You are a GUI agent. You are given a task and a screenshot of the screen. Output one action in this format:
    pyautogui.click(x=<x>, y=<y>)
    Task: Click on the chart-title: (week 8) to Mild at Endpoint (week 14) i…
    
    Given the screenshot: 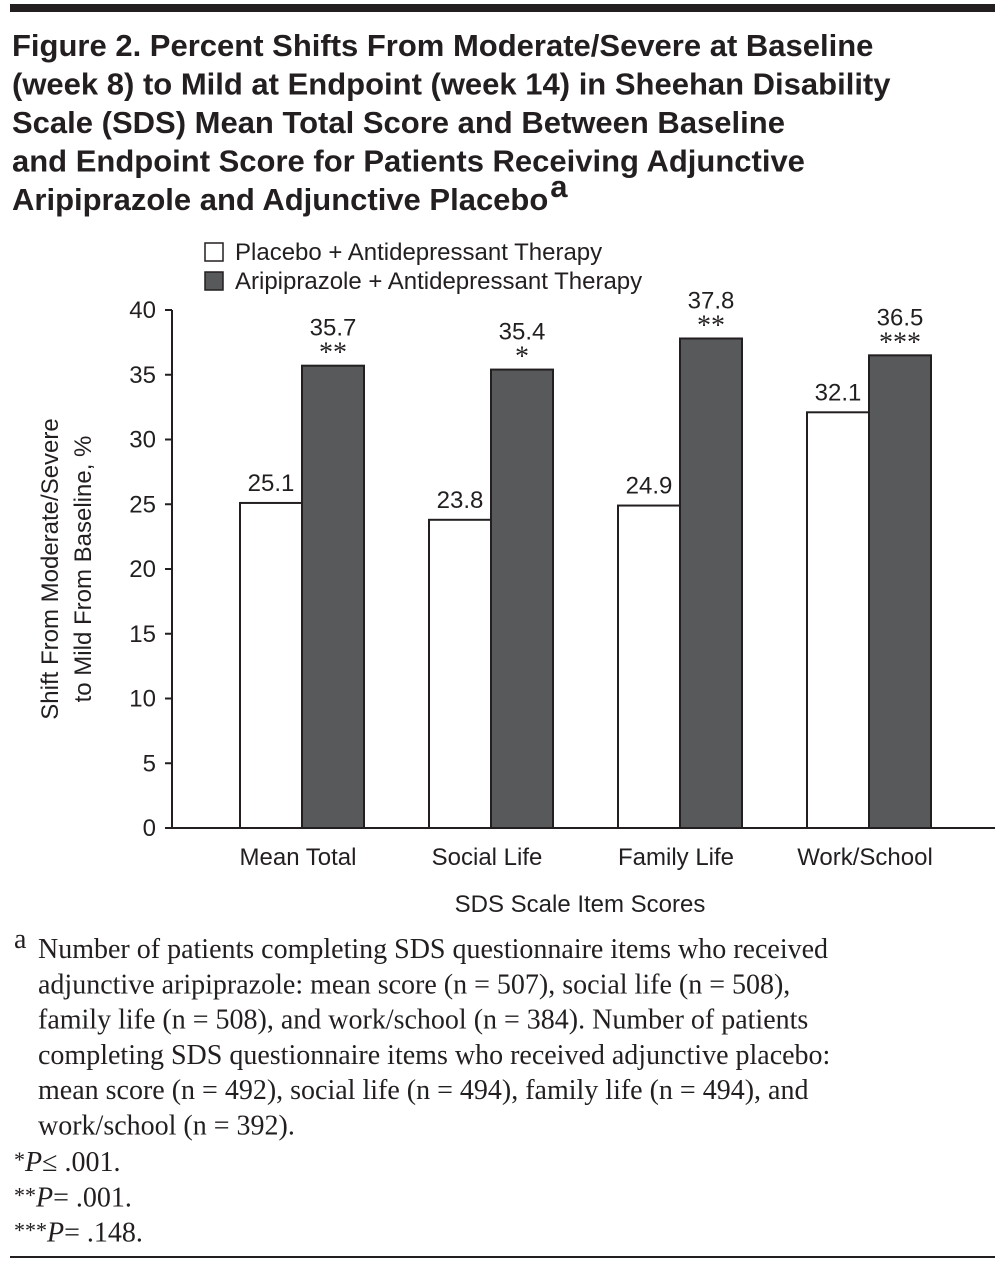 What is the action you would take?
    pyautogui.click(x=451, y=84)
    